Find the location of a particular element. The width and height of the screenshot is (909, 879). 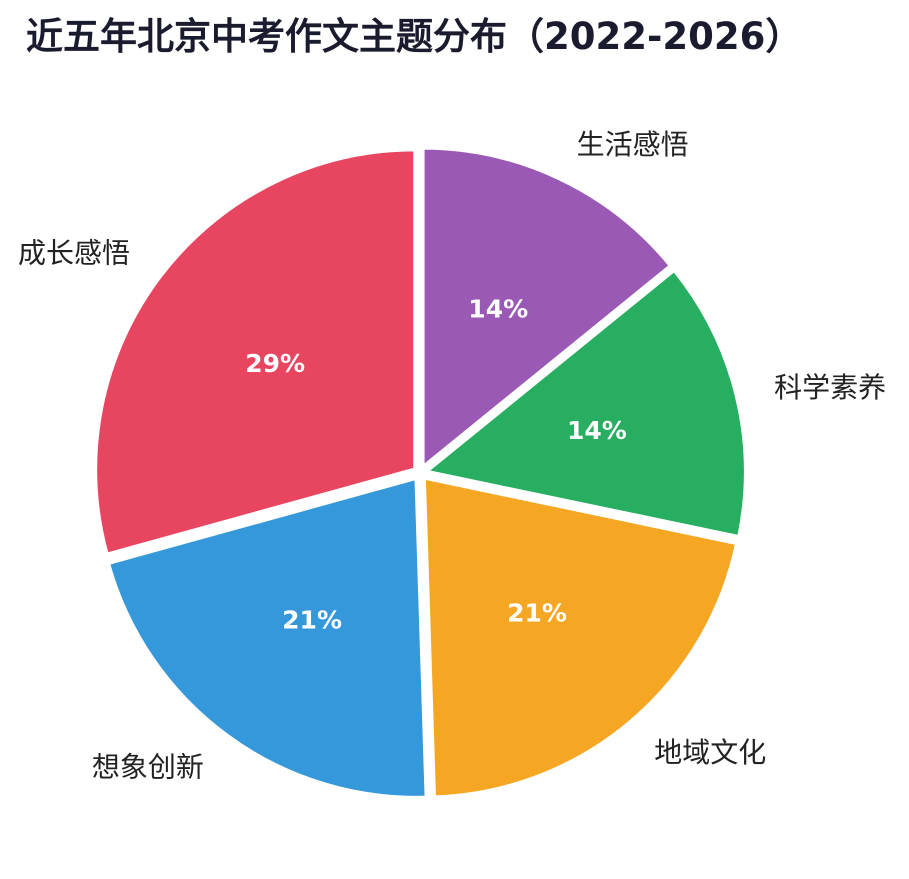

slice-percent-label: 29% is located at coordinates (275, 363).